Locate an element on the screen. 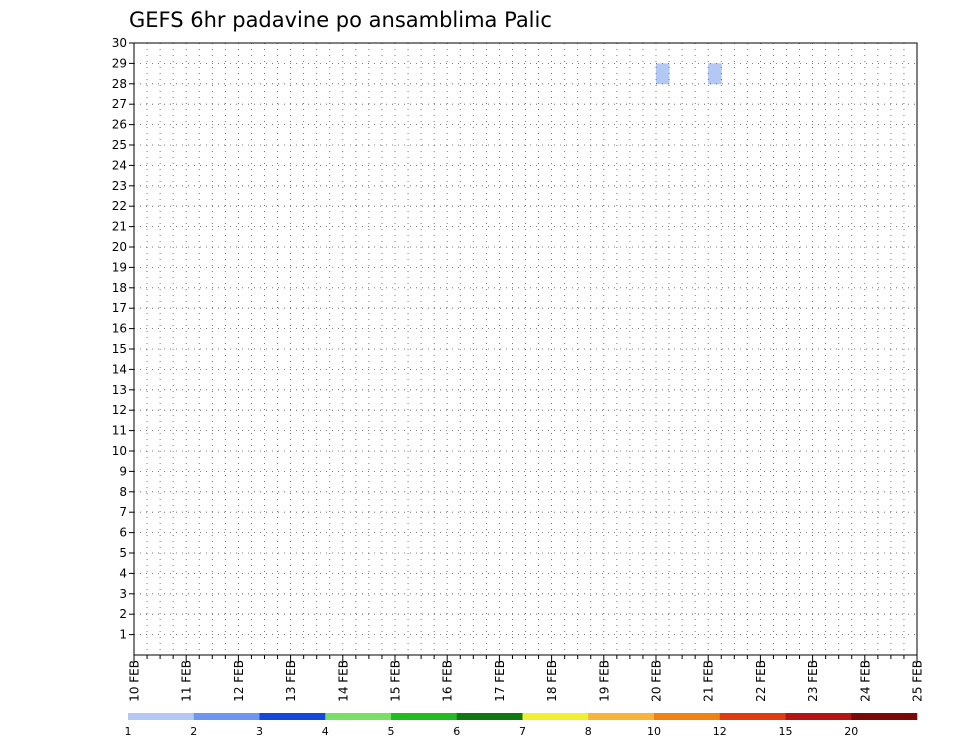 The width and height of the screenshot is (960, 742). legend-label: 20 is located at coordinates (851, 731).